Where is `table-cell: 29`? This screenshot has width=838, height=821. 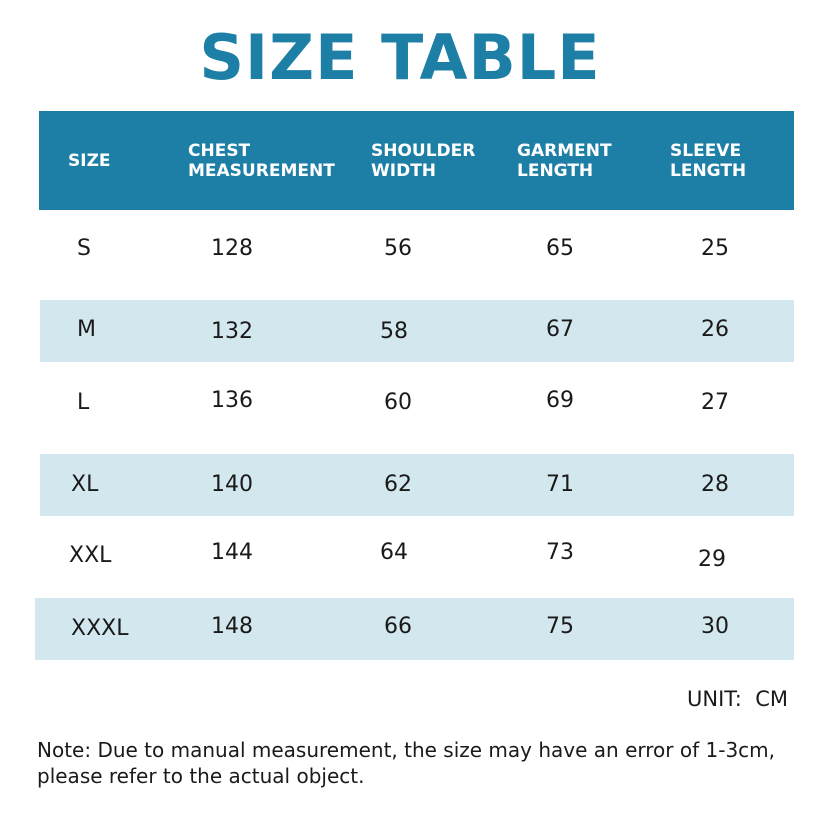 table-cell: 29 is located at coordinates (712, 559).